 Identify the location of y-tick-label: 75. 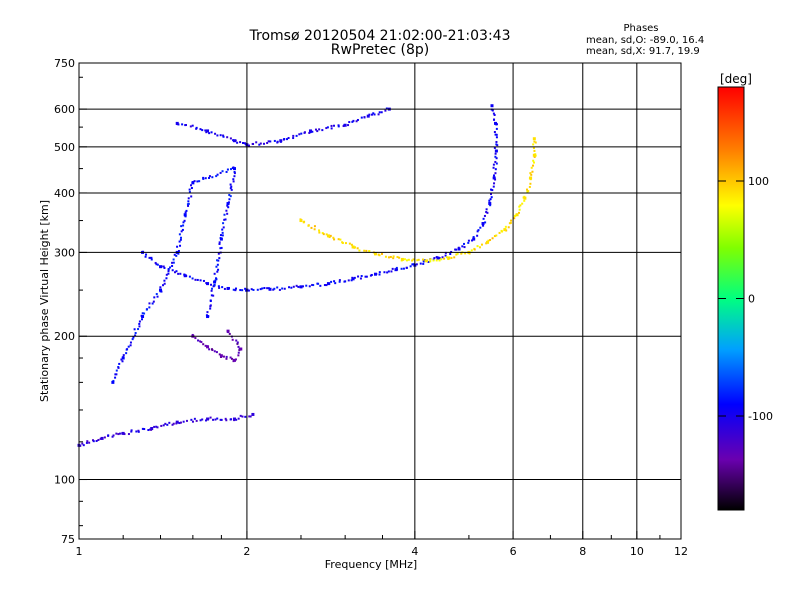
(68, 539).